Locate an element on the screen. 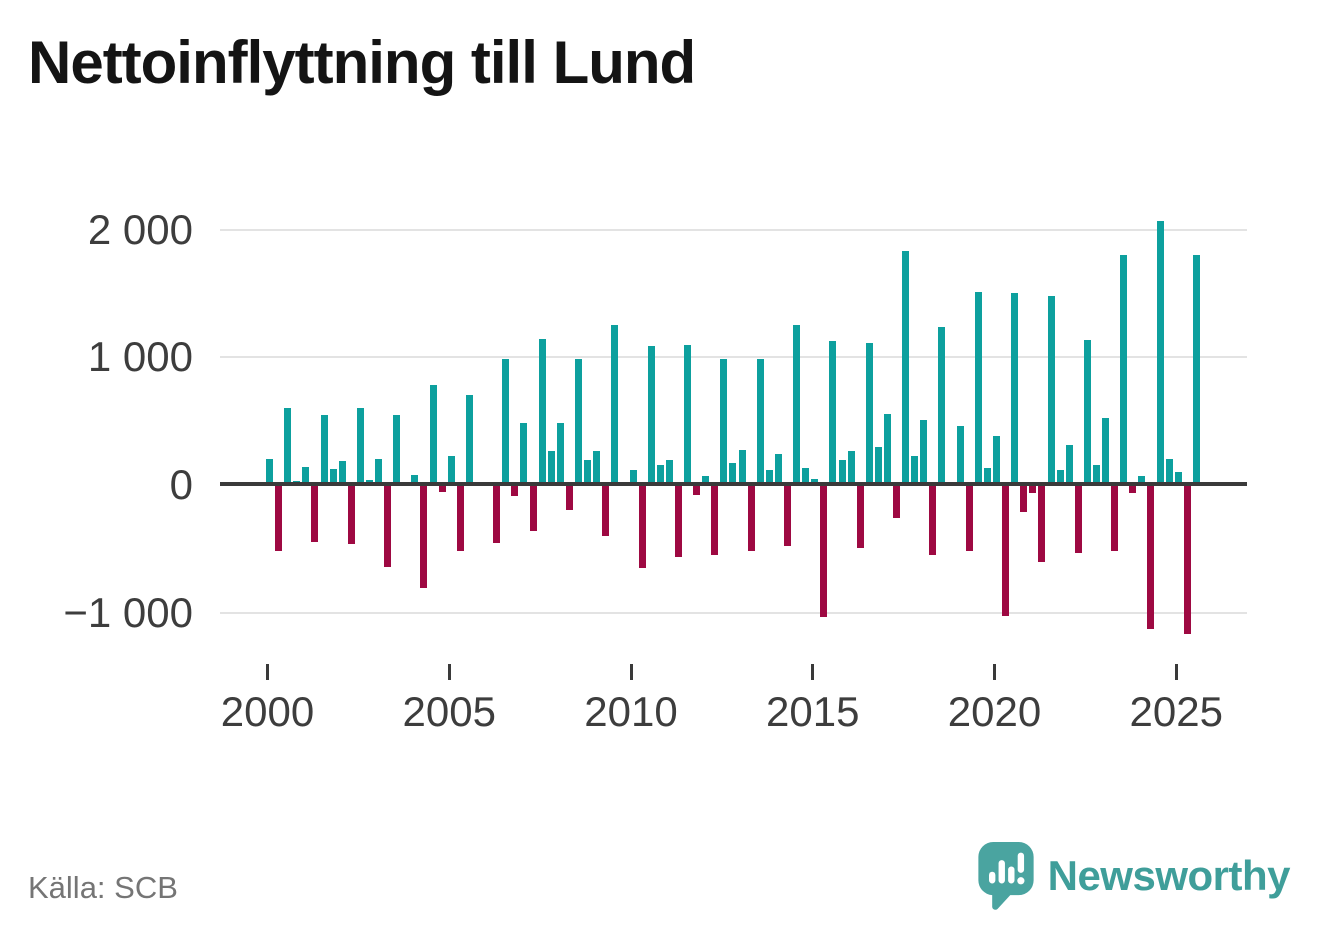  bar-2024-q2 is located at coordinates (1151, 557).